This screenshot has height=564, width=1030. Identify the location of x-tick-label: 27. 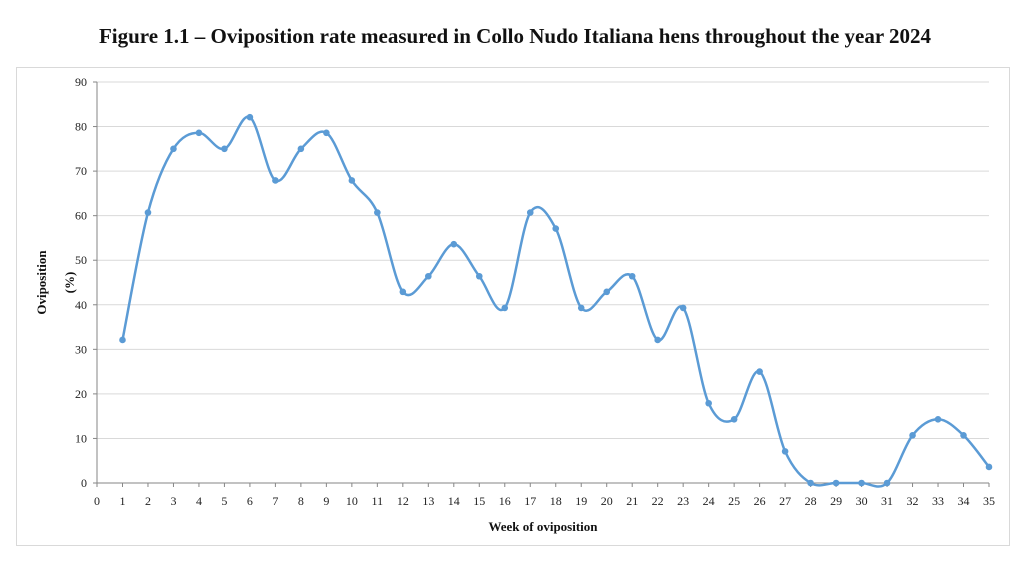
(785, 501).